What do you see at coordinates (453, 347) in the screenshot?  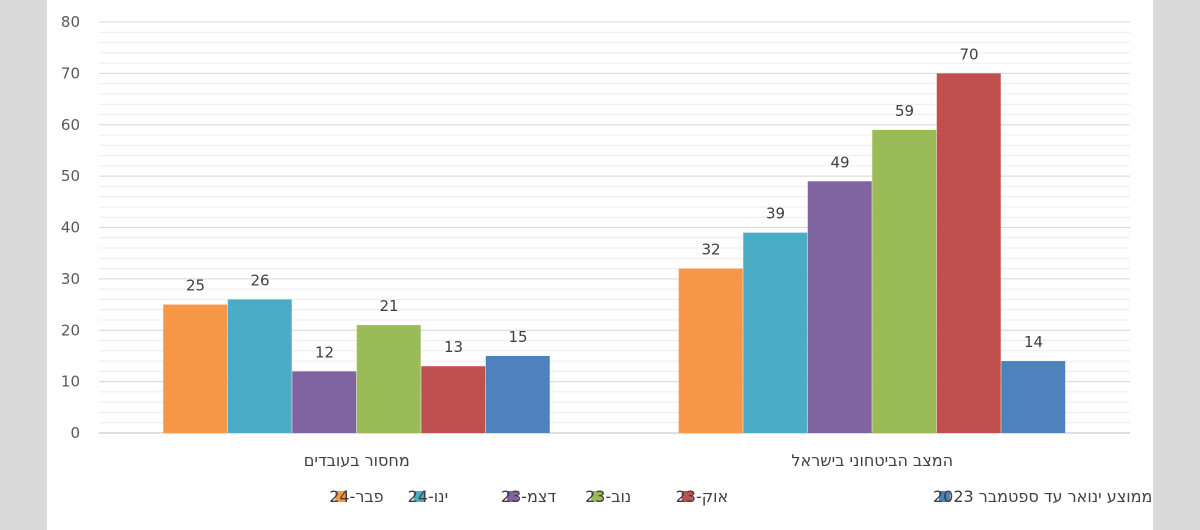 I see `data-label: 13` at bounding box center [453, 347].